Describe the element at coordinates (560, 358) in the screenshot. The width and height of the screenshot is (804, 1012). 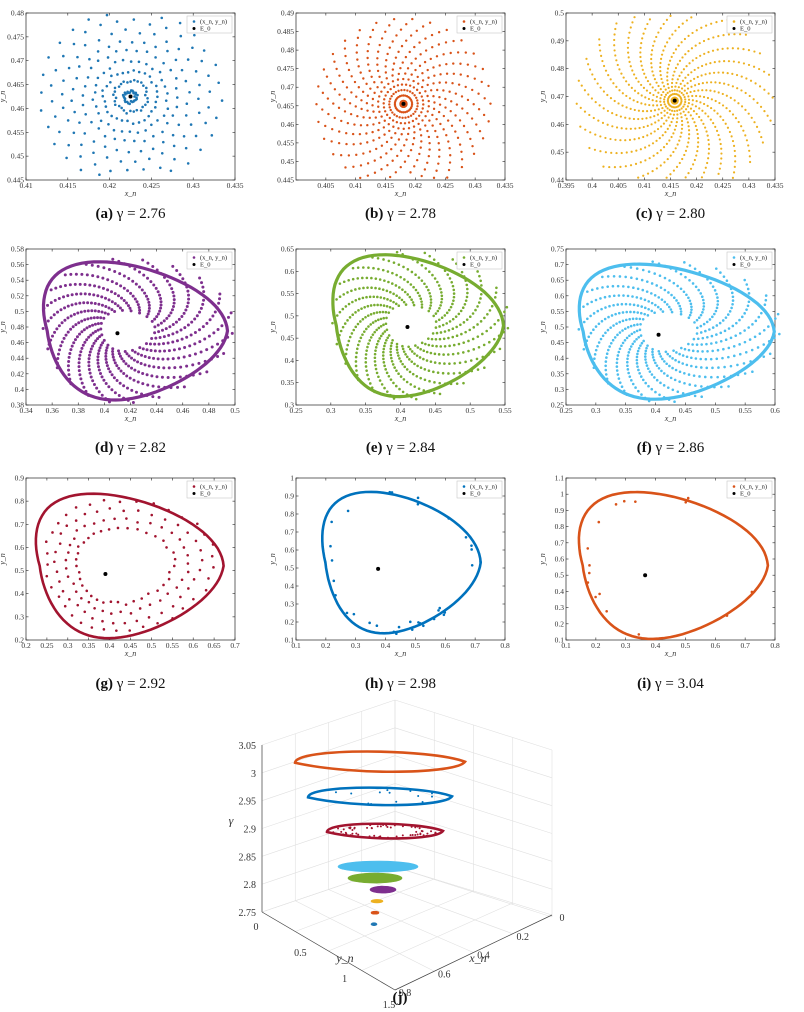
I see `y-tick-label: 0.4` at that location.